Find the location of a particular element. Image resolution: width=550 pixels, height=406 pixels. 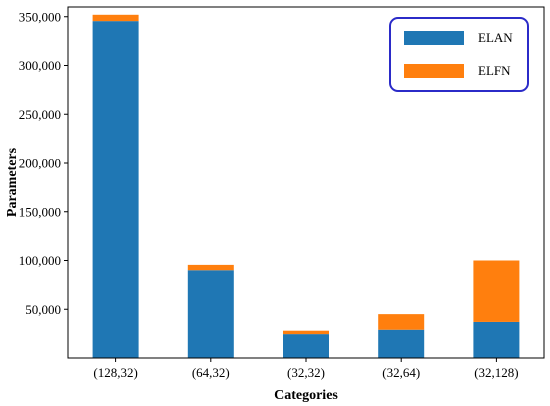

legend-box is located at coordinates (459, 54).